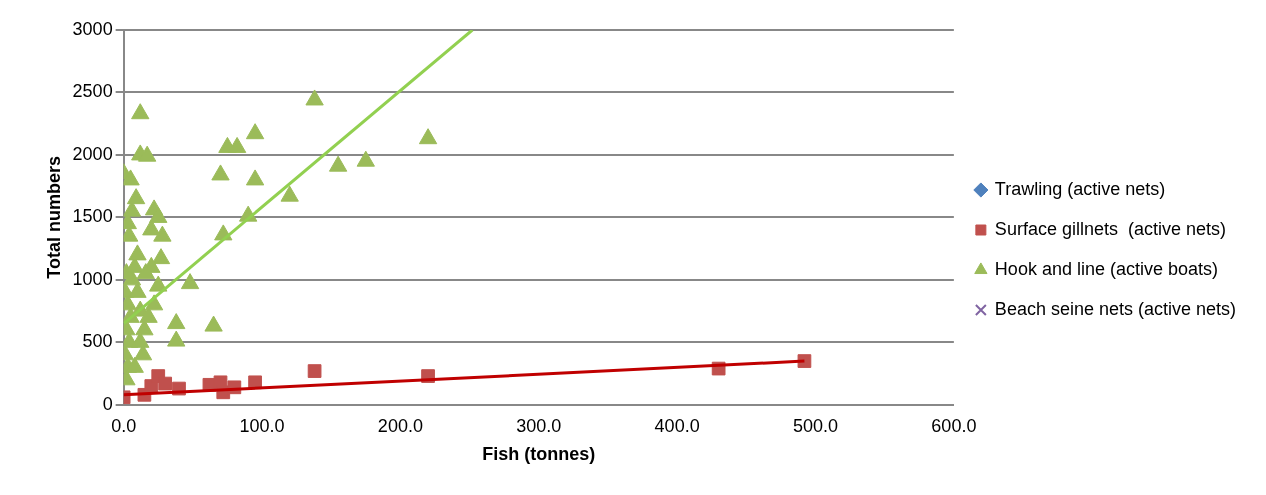  Describe the element at coordinates (262, 425) in the screenshot. I see `x-tick-label: 100.0` at that location.